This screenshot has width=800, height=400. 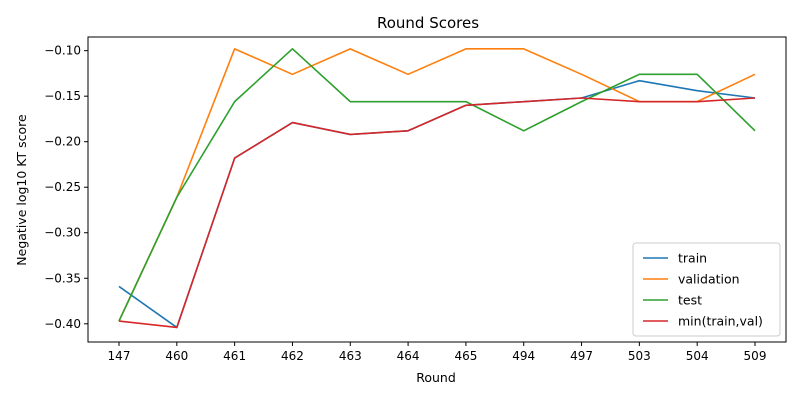 What do you see at coordinates (176, 356) in the screenshot?
I see `x-tick-label: 460` at bounding box center [176, 356].